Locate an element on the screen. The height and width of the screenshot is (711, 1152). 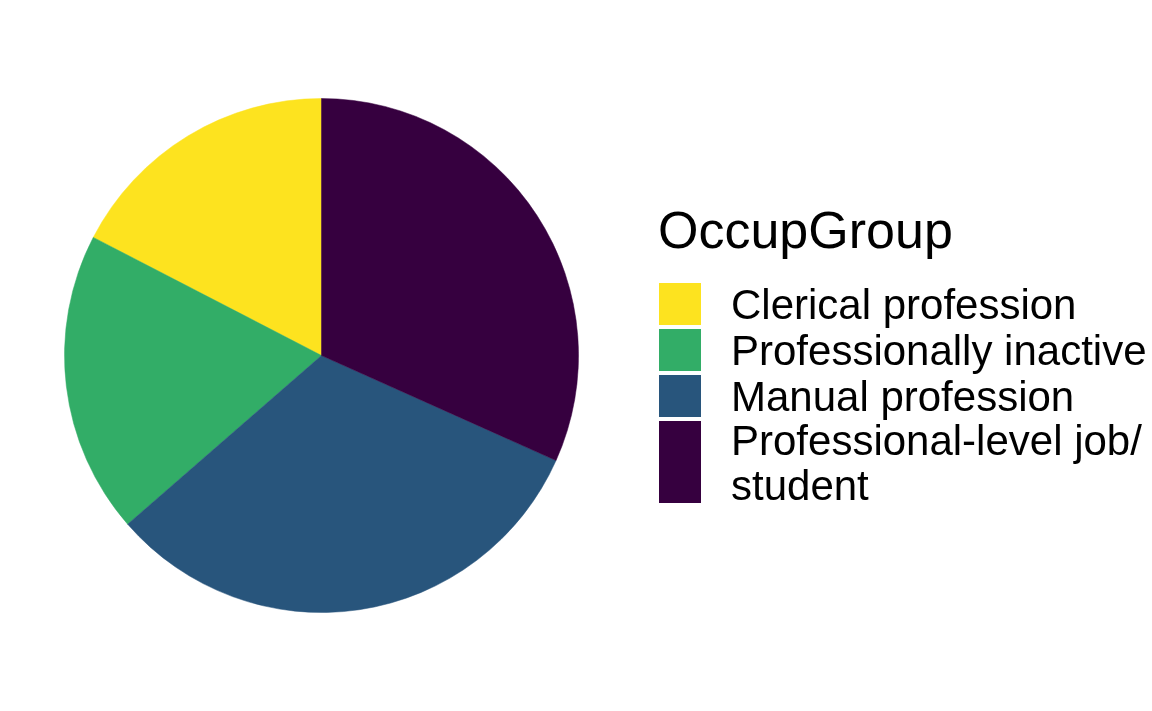
legend-label: Professionally inactive is located at coordinates (939, 350).